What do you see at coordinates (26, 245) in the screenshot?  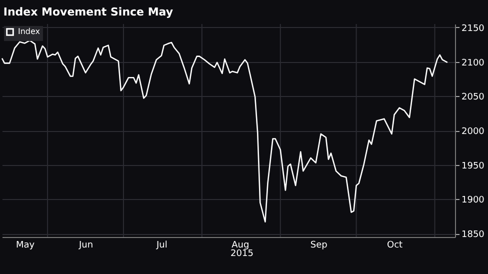 I see `x-tick-label: May` at bounding box center [26, 245].